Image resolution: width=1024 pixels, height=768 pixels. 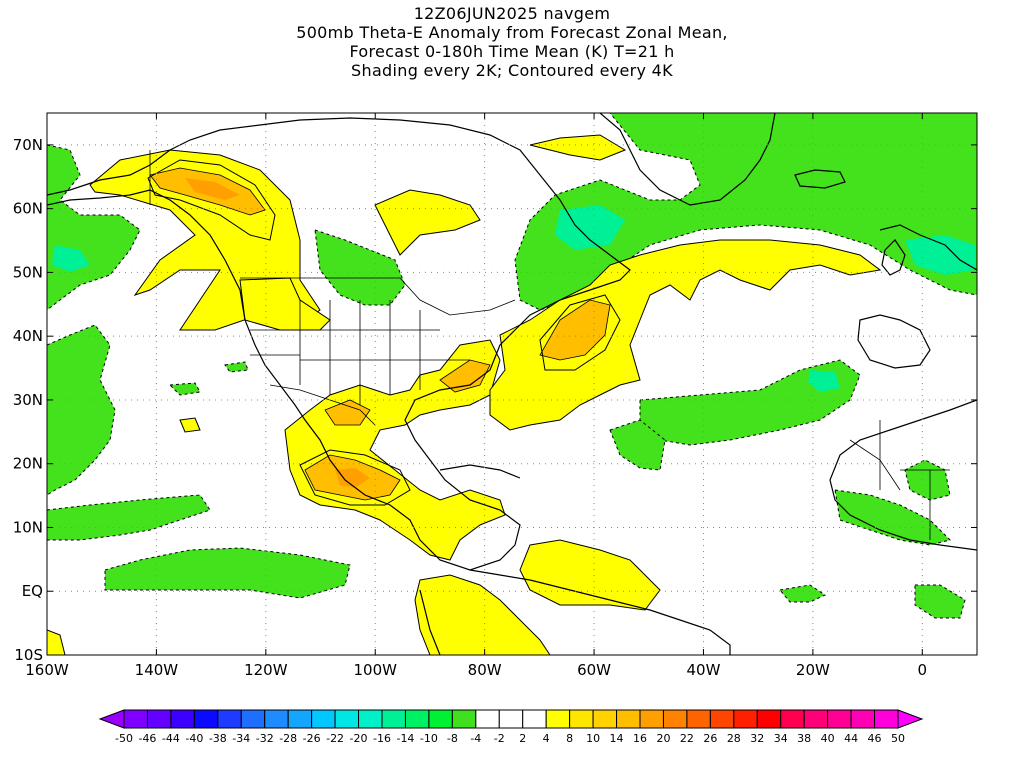 What do you see at coordinates (147, 738) in the screenshot?
I see `colorbar-tick-label: -46` at bounding box center [147, 738].